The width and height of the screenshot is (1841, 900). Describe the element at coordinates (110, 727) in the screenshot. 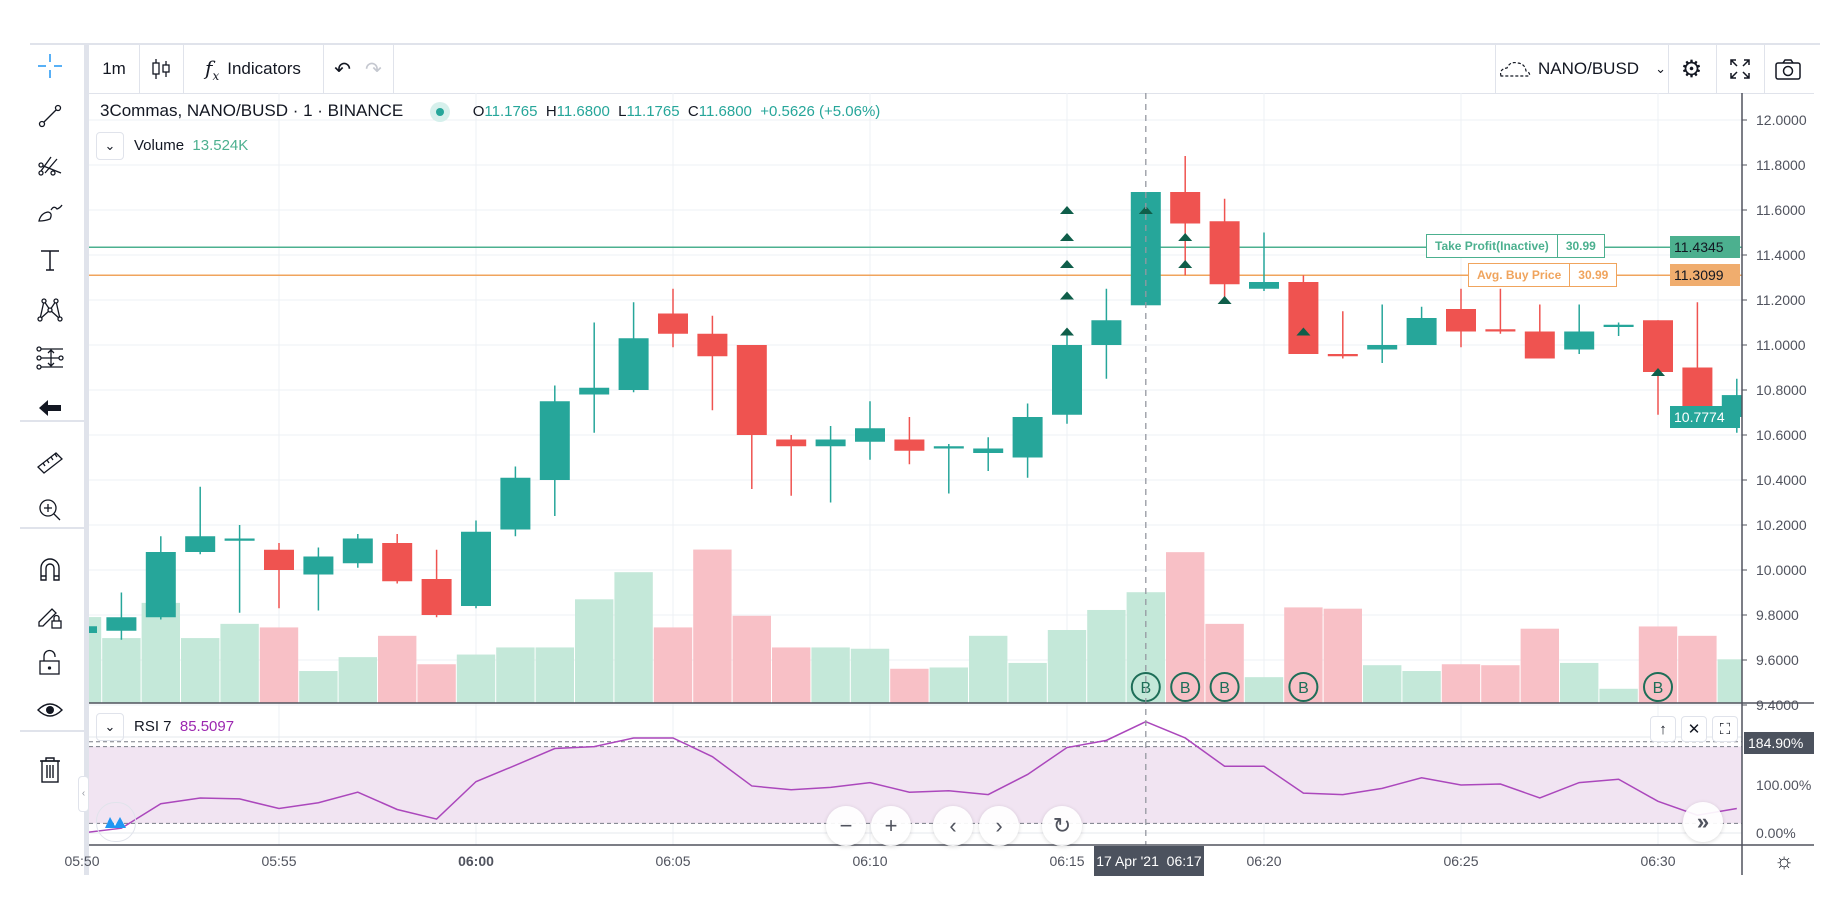

I see `collapse-rsi-button: ⌄` at that location.